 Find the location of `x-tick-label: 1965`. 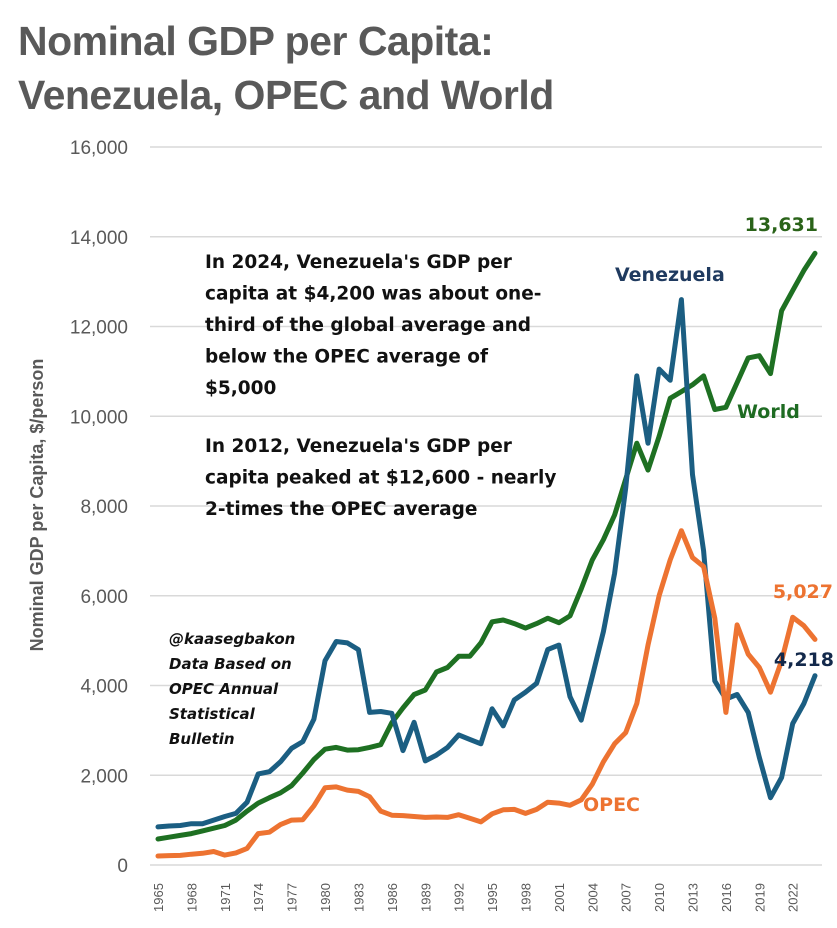

x-tick-label: 1965 is located at coordinates (158, 897).